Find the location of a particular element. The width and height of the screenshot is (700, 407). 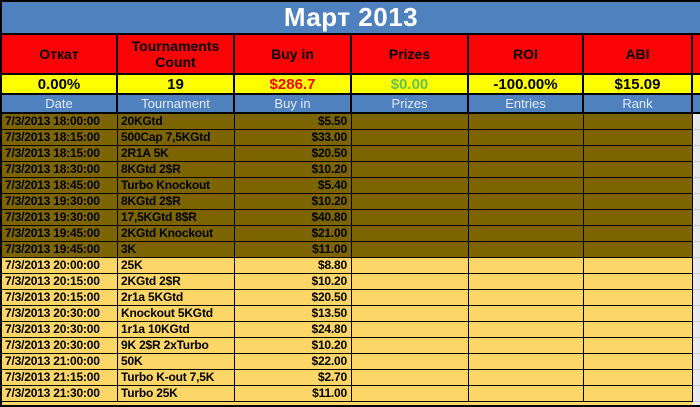

tournament-cell: 2KGtd 2$R is located at coordinates (176, 282).